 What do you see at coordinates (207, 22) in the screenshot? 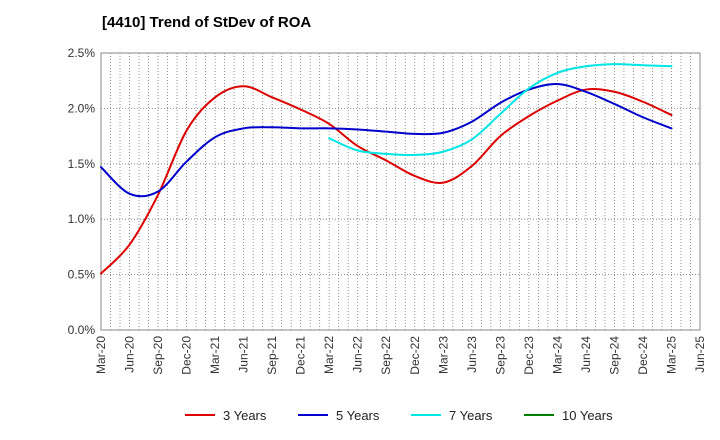
I see `chart-title: [4410] Trend of StDev of ROA` at bounding box center [207, 22].